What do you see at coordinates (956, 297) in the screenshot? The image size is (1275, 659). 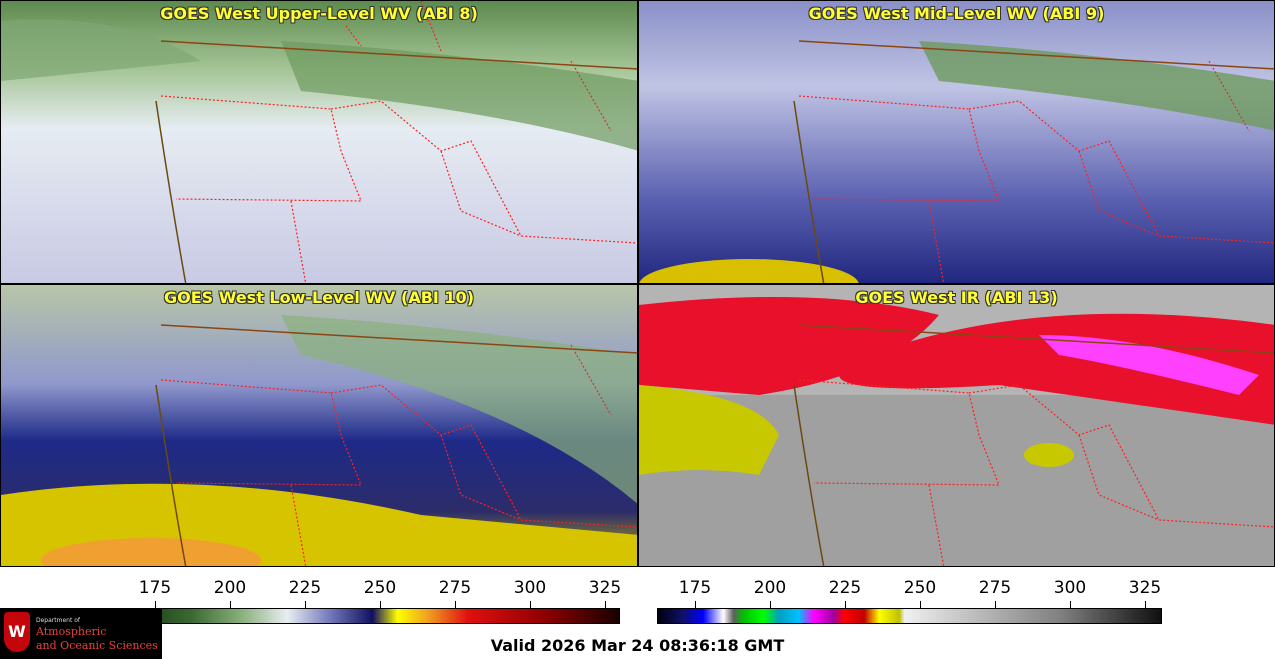 I see `panel-title: GOES West IR (ABI 13)` at bounding box center [956, 297].